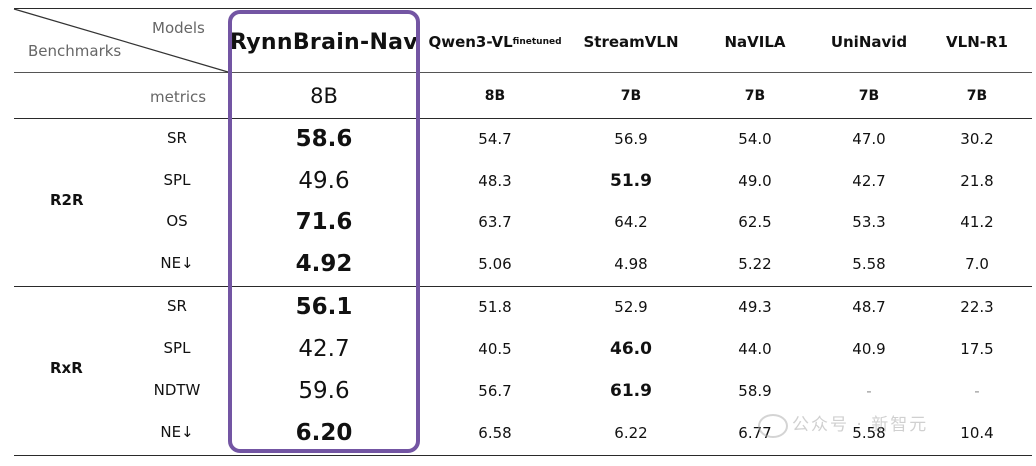 Image resolution: width=1036 pixels, height=466 pixels. Describe the element at coordinates (324, 391) in the screenshot. I see `table-cell: 59.6` at that location.